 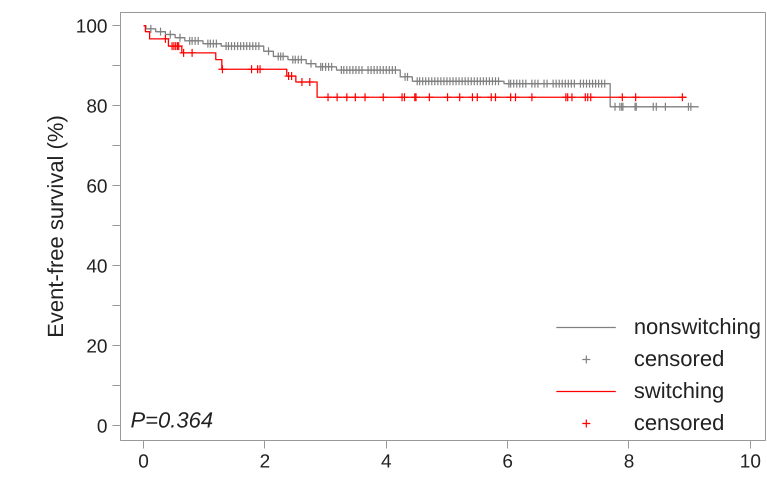 What do you see at coordinates (172, 420) in the screenshot?
I see `annotation: P=0.364` at bounding box center [172, 420].